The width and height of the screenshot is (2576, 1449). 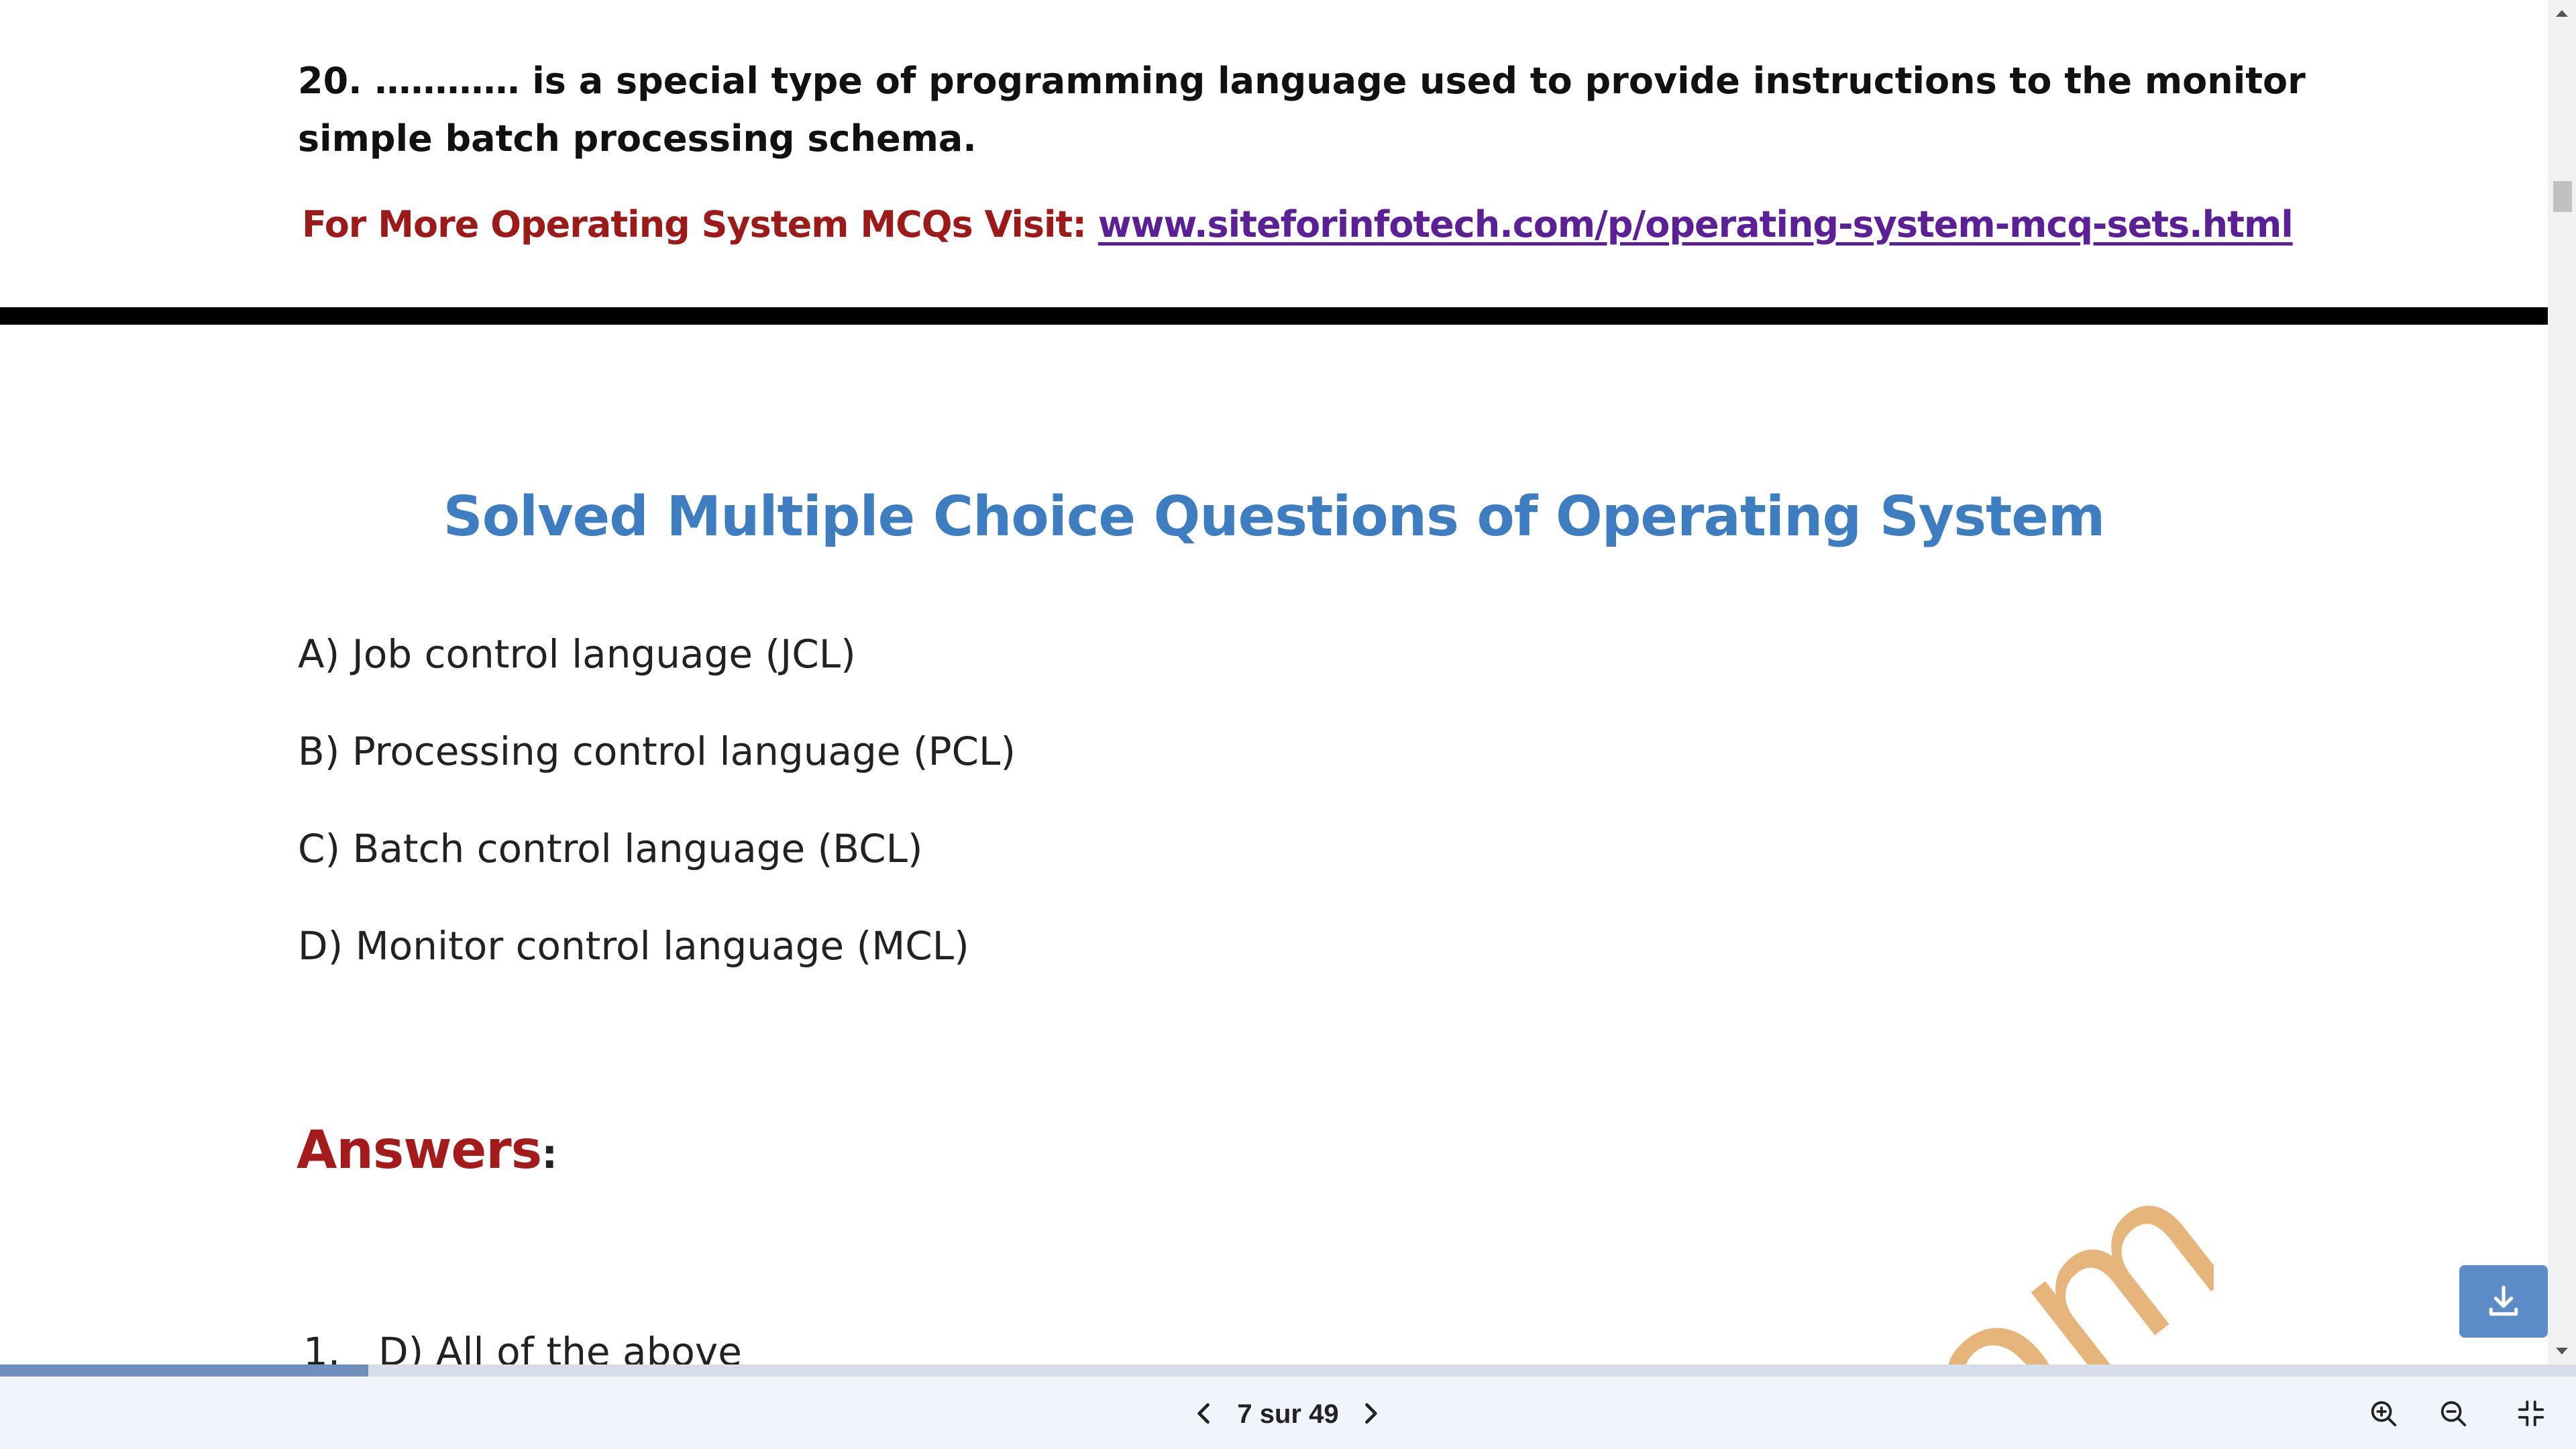 I want to click on option-a: A) Job control language (JCL), so click(x=577, y=654).